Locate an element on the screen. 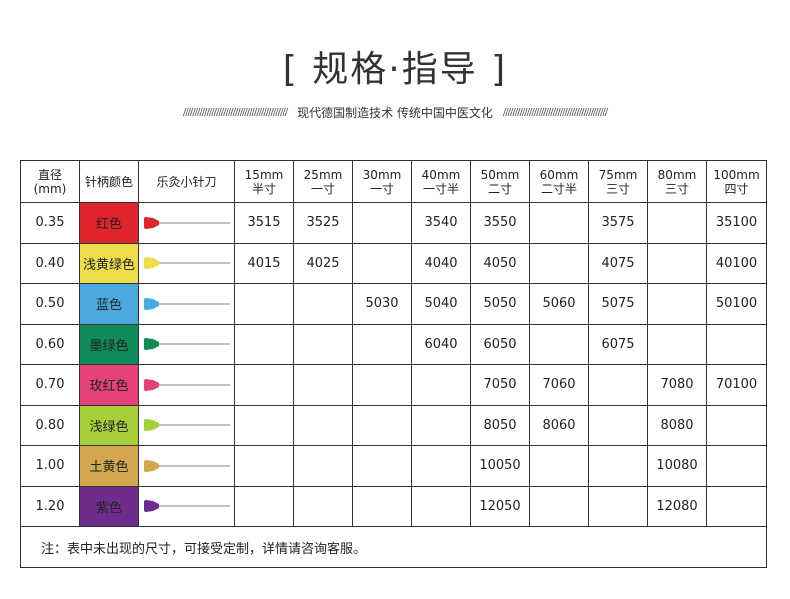 This screenshot has height=599, width=790. handle-color-cell: 土黄色 is located at coordinates (109, 466).